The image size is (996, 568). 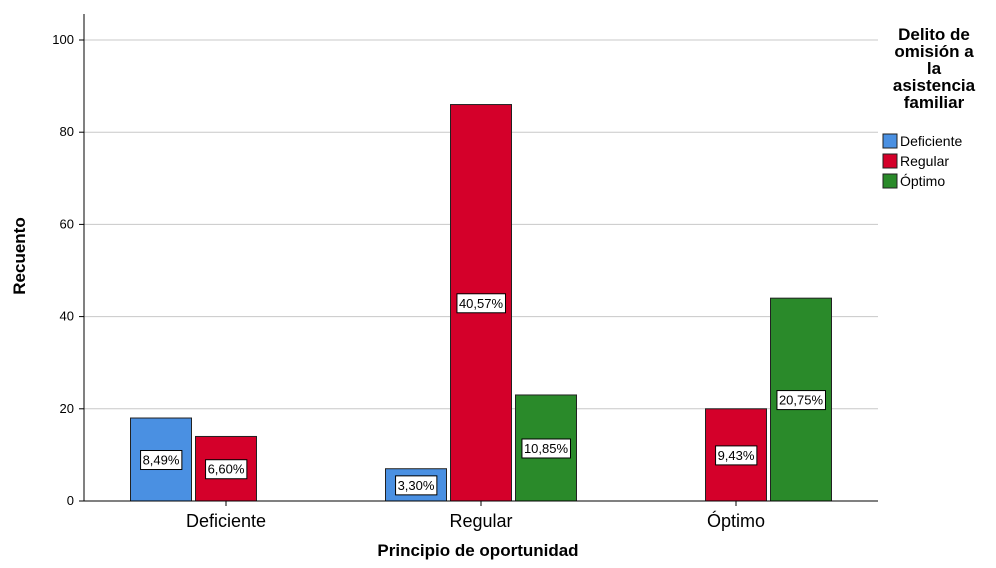 I want to click on data-label-0-0: 8,49%, so click(x=161, y=460).